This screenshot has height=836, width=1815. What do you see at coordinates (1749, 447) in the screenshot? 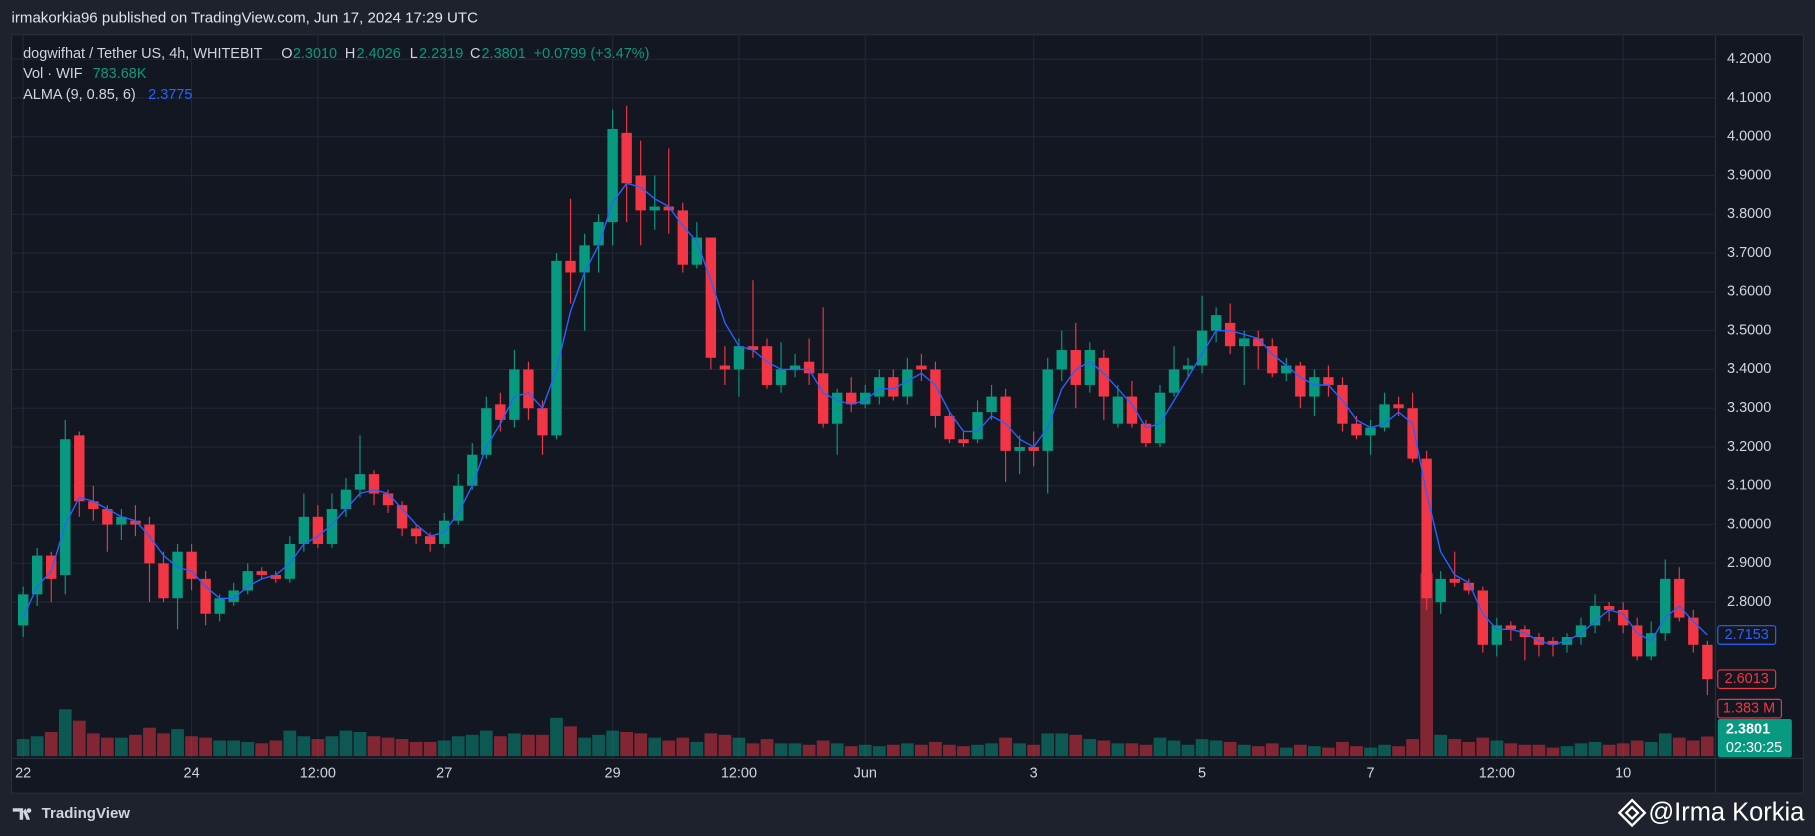
I see `y-tick-label: 3.2000` at bounding box center [1749, 447].